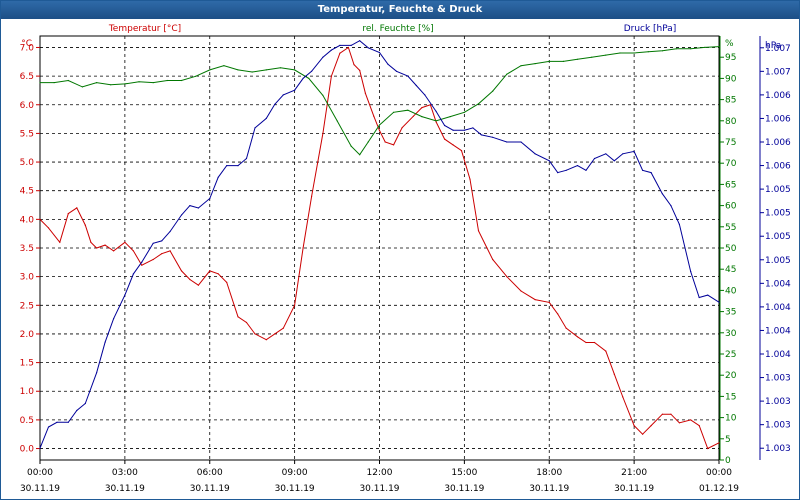  What do you see at coordinates (27, 134) in the screenshot?
I see `temperature-tick-label: 5.5` at bounding box center [27, 134].